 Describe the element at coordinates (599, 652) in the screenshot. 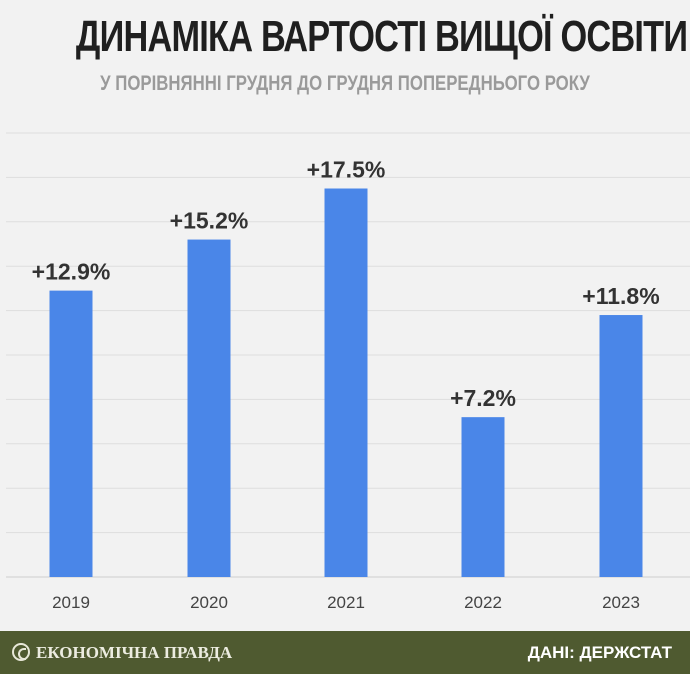

I see `data-source: ДАНІ: ДЕРЖСТАТ` at that location.